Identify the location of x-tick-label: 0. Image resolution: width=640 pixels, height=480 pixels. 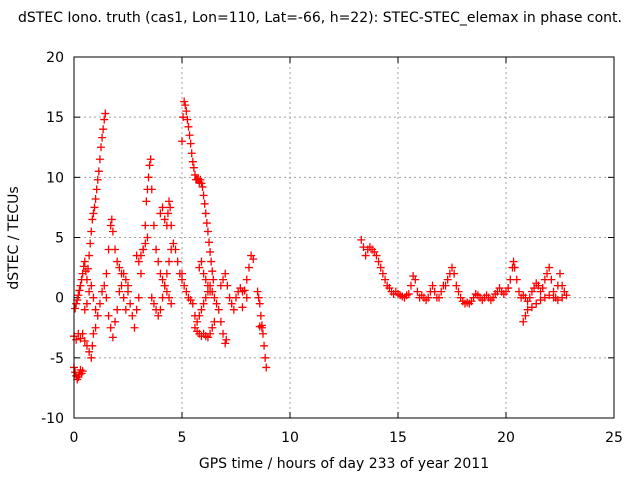
(74, 438).